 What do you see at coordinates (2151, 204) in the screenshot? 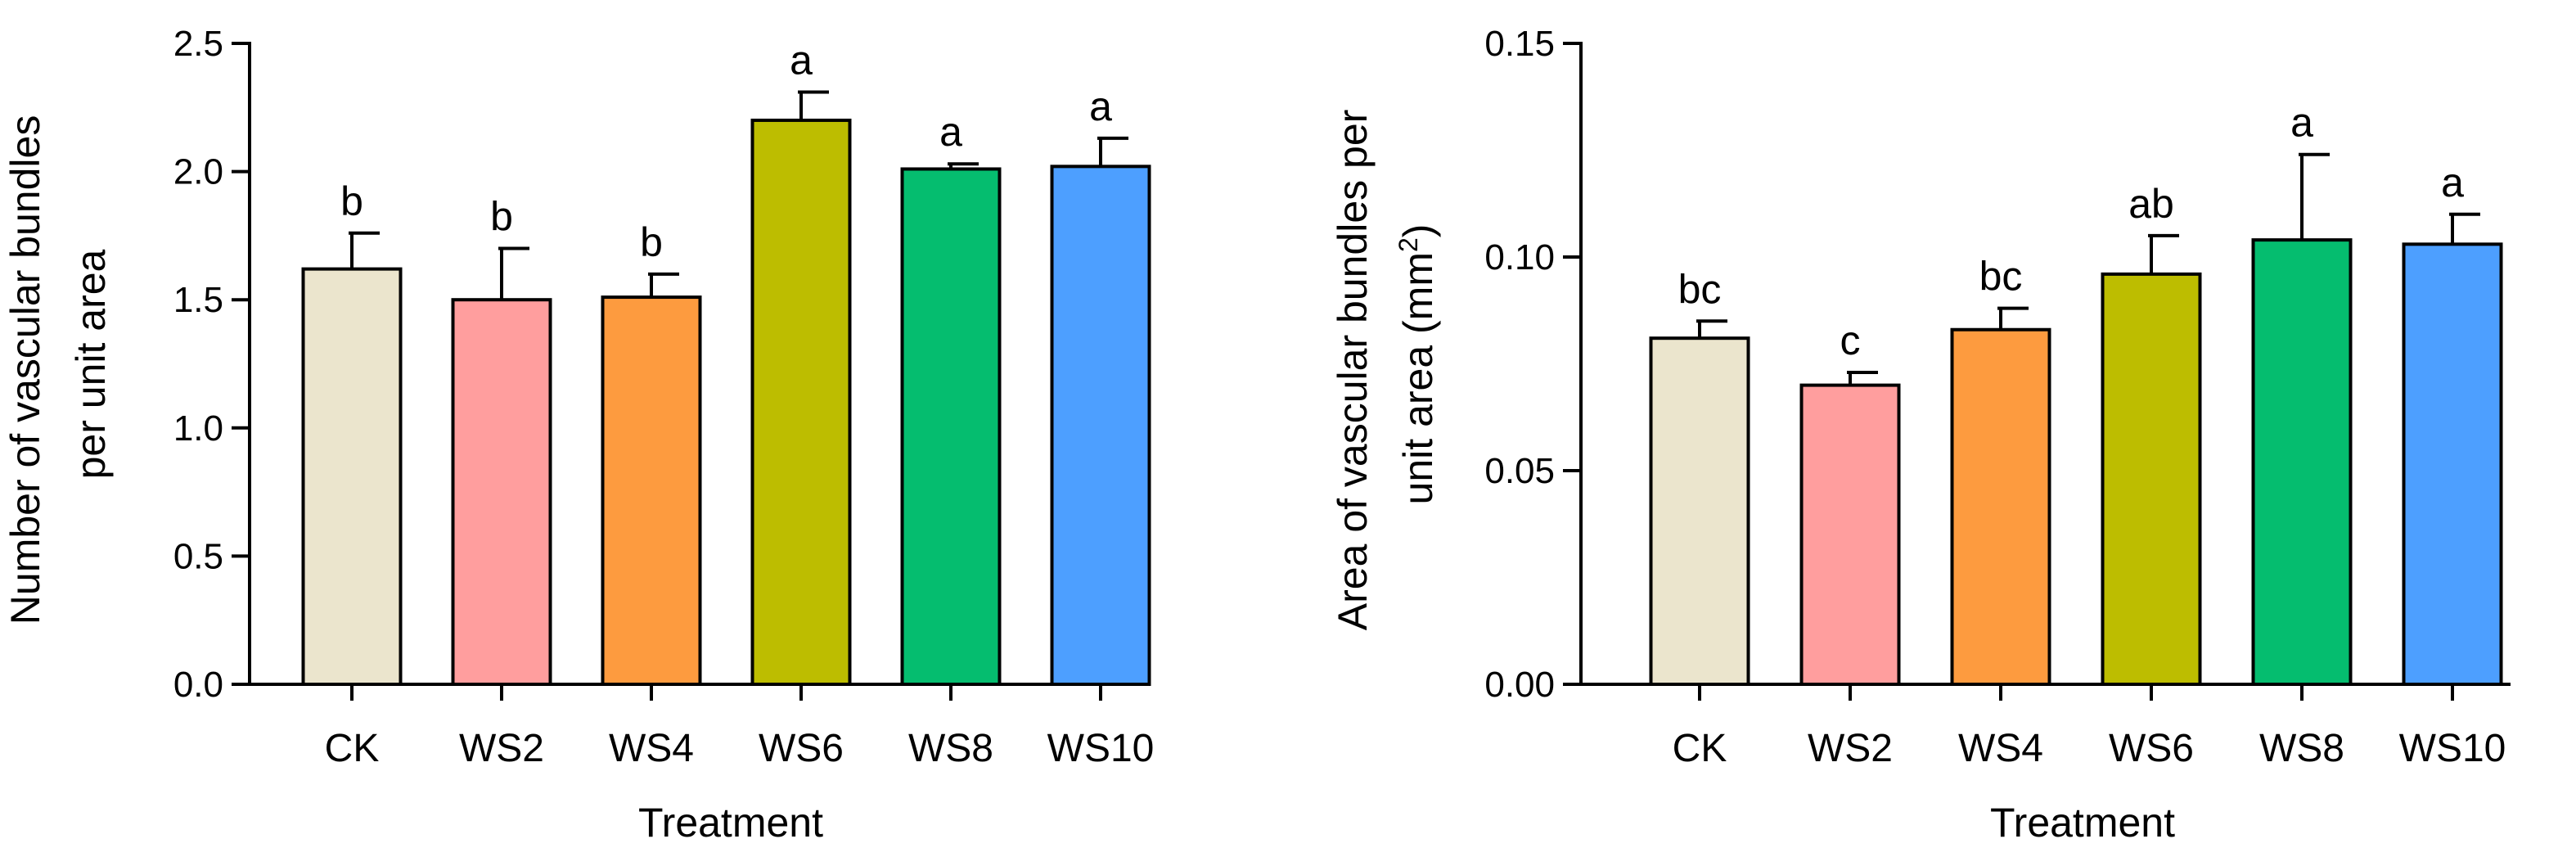
I see `significance-label: ab` at bounding box center [2151, 204].